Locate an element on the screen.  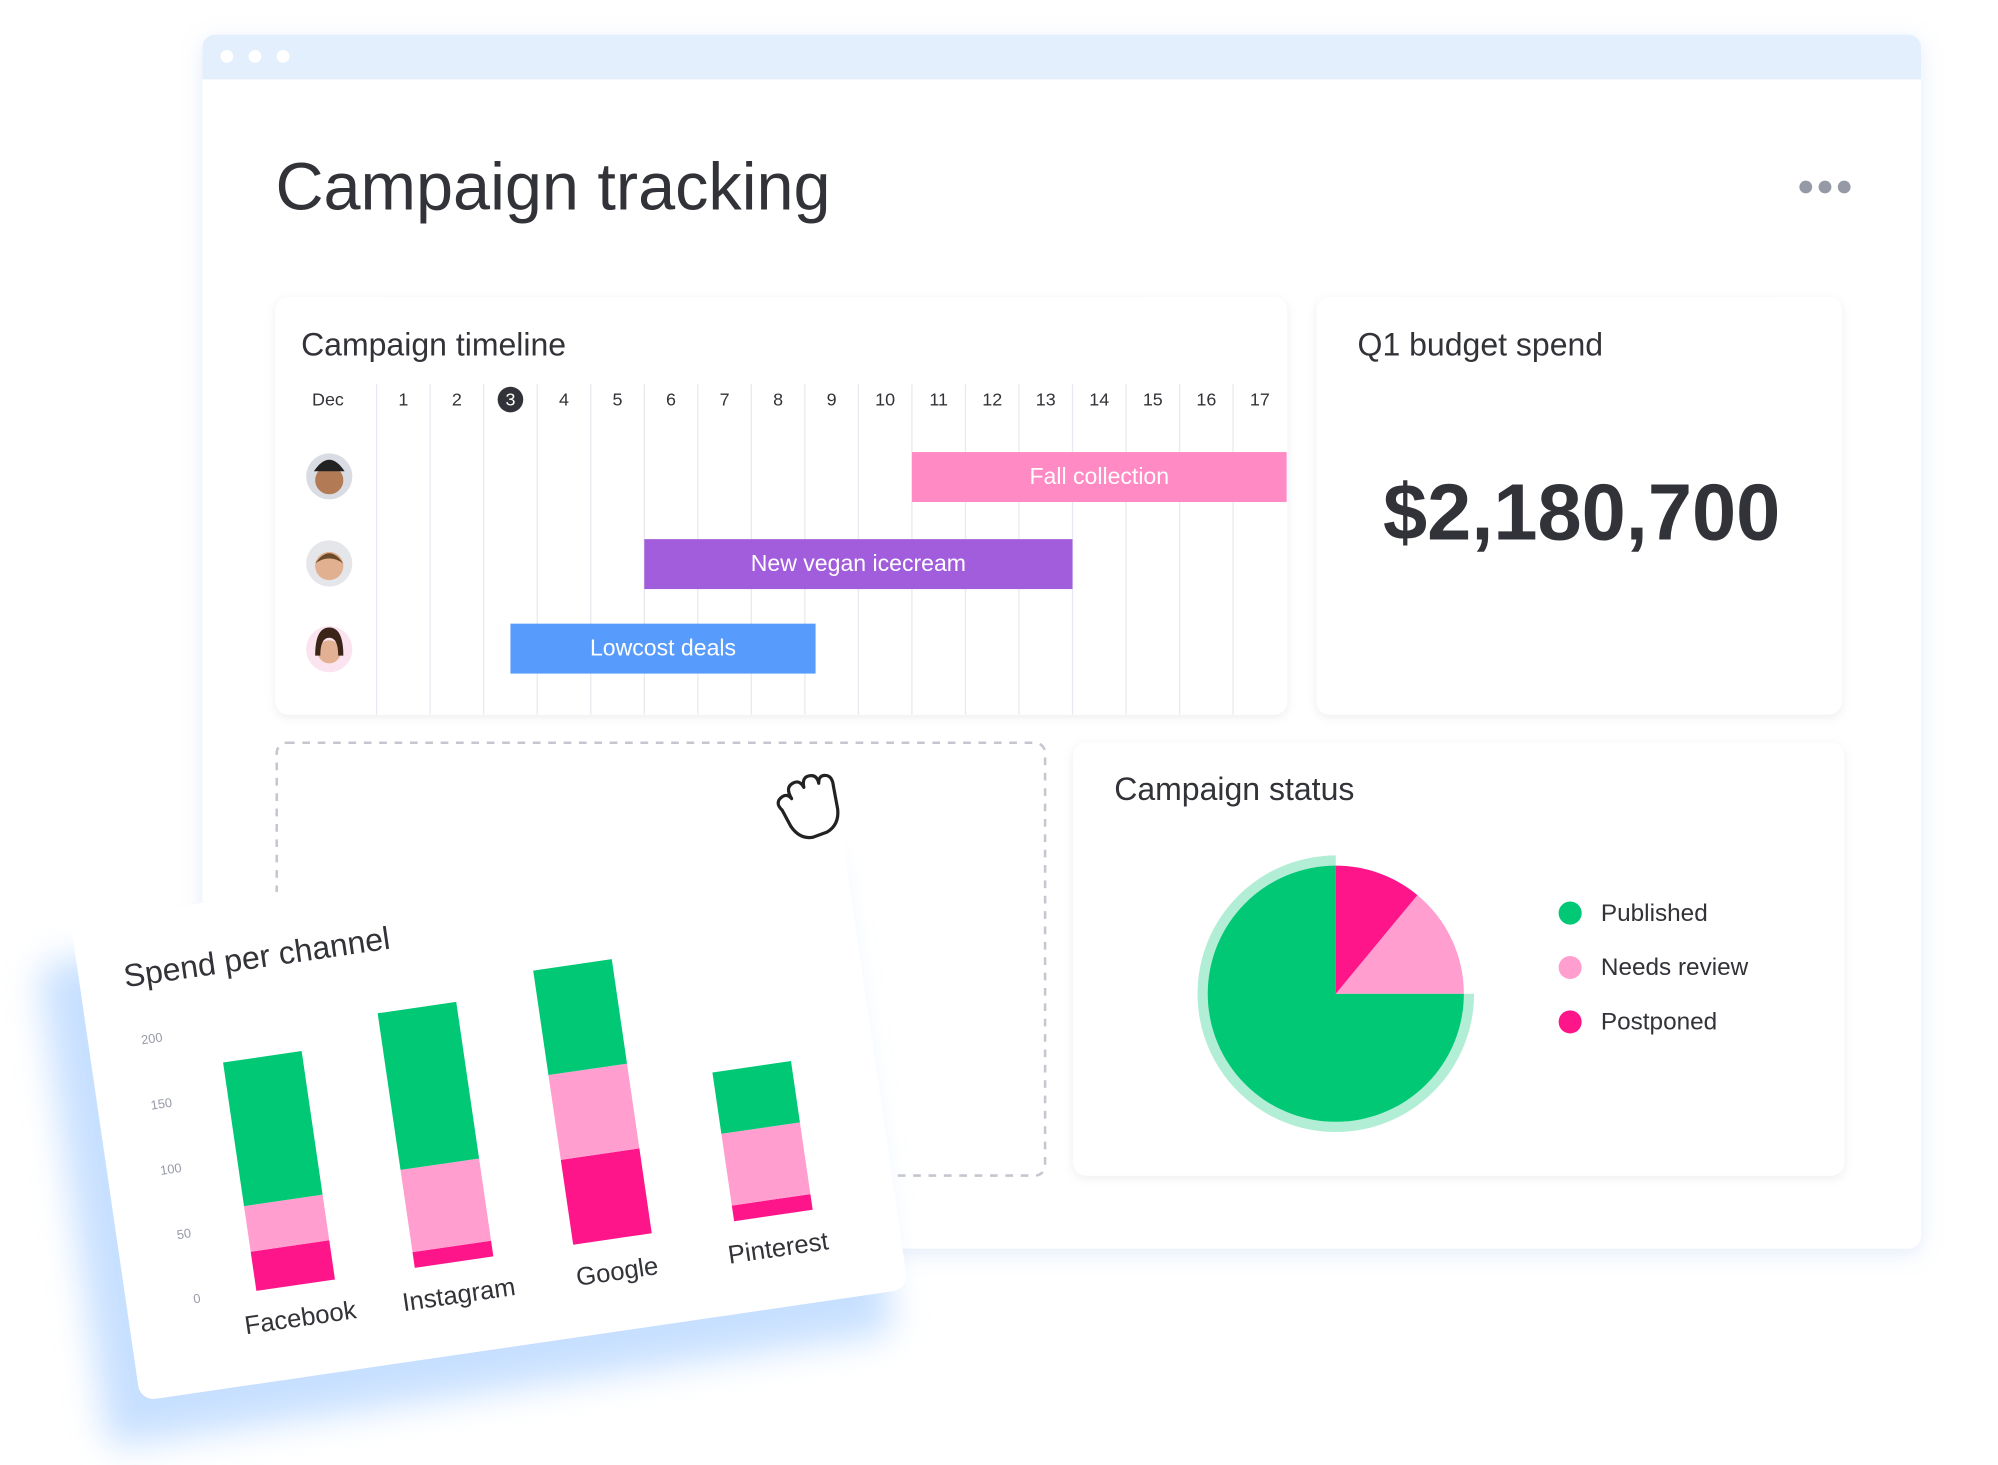
window-bar is located at coordinates (1062, 57).